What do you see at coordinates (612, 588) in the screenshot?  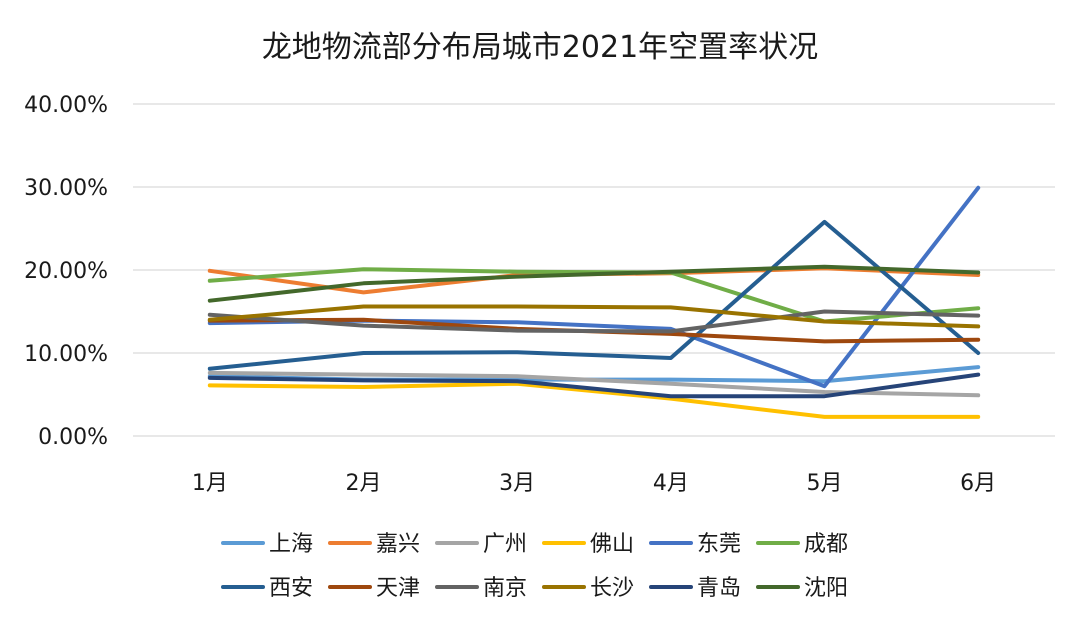 I see `legend-label: 长沙` at bounding box center [612, 588].